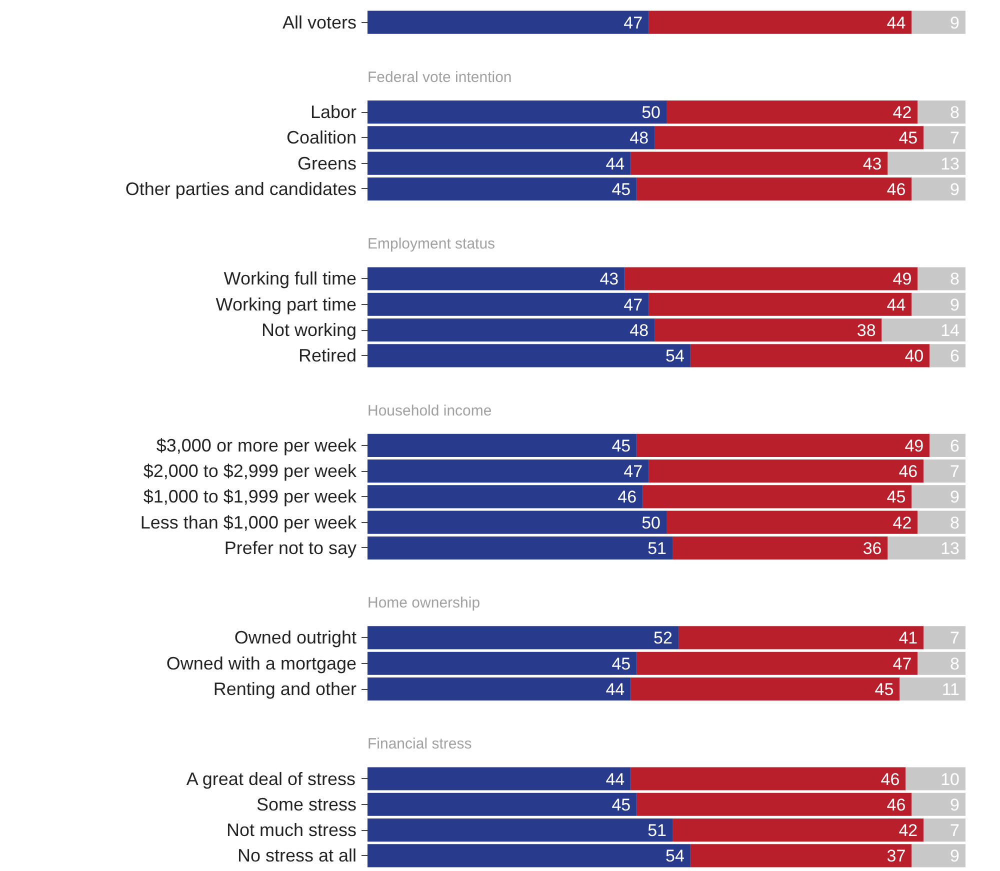 This screenshot has height=871, width=1000. What do you see at coordinates (872, 548) in the screenshot?
I see `data-label: 36` at bounding box center [872, 548].